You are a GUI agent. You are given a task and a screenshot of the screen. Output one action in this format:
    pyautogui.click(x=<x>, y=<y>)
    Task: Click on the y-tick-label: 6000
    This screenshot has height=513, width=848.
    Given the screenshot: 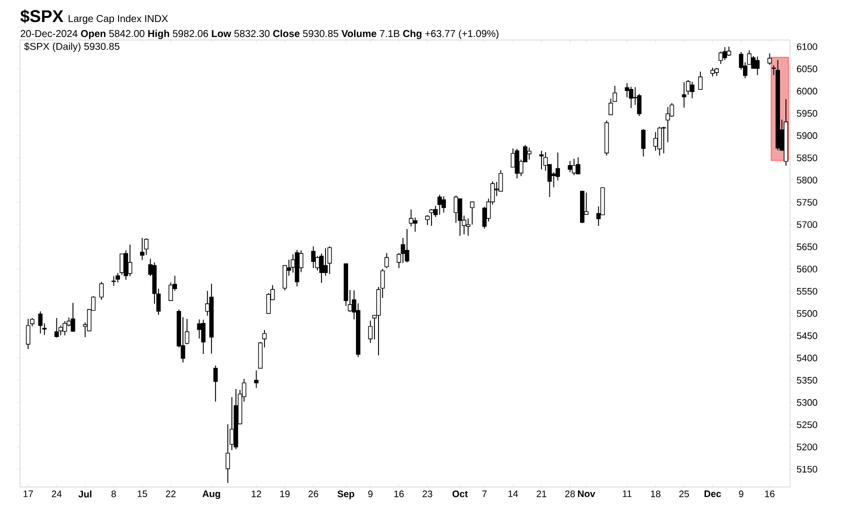 What is the action you would take?
    pyautogui.click(x=807, y=91)
    